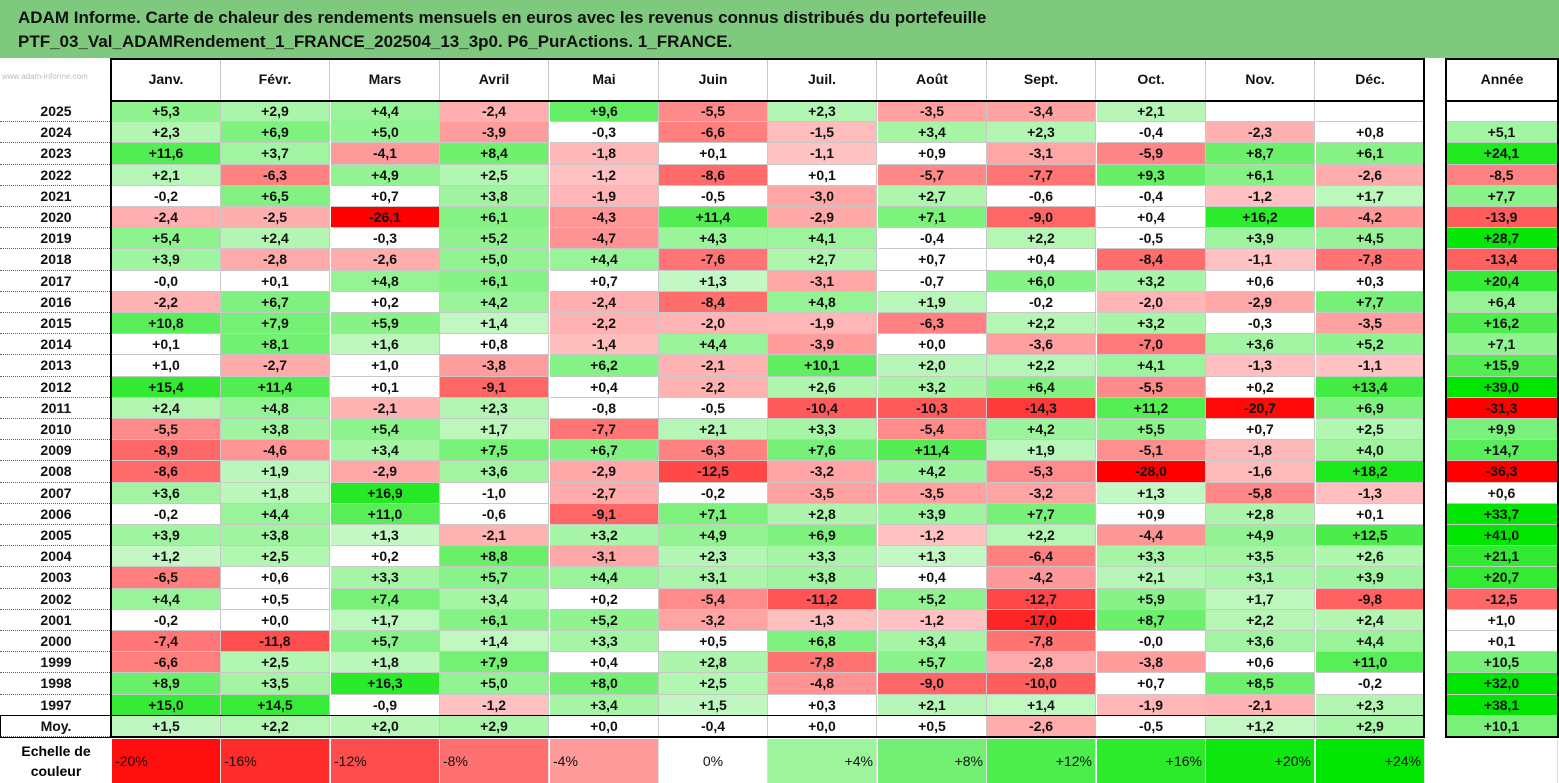  I want to click on heatmap-cell: -4,2, so click(1041, 578).